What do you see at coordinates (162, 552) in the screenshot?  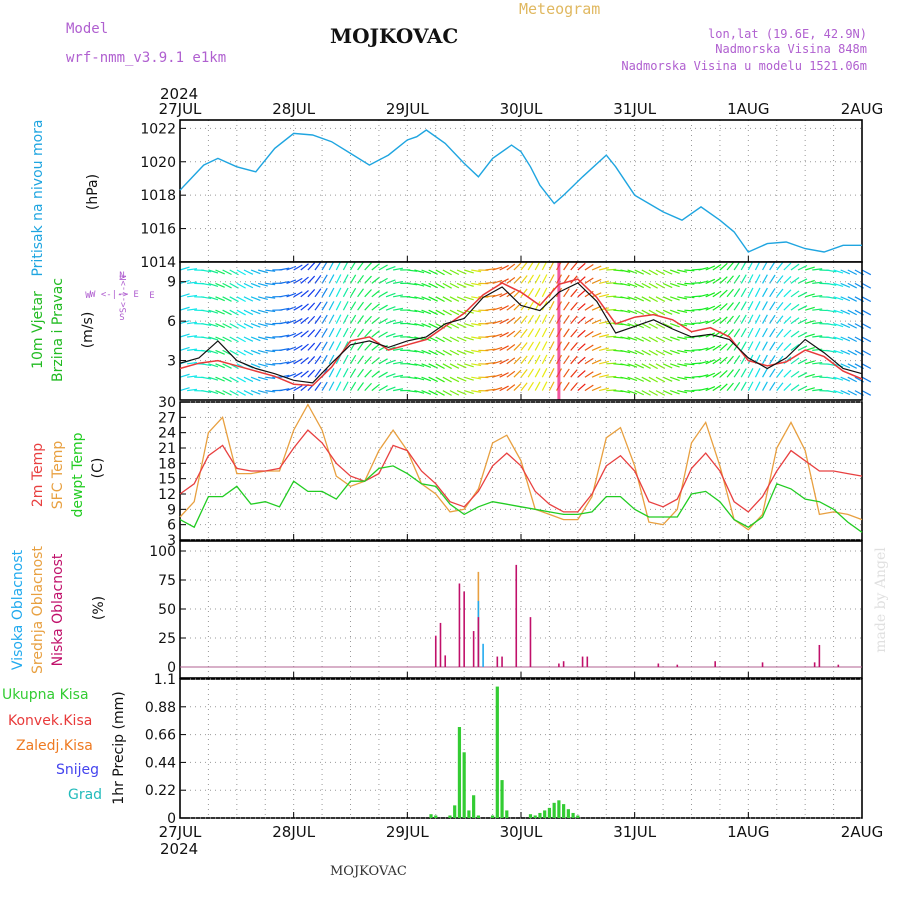 I see `cloud-ytick-label: 100` at bounding box center [162, 552].